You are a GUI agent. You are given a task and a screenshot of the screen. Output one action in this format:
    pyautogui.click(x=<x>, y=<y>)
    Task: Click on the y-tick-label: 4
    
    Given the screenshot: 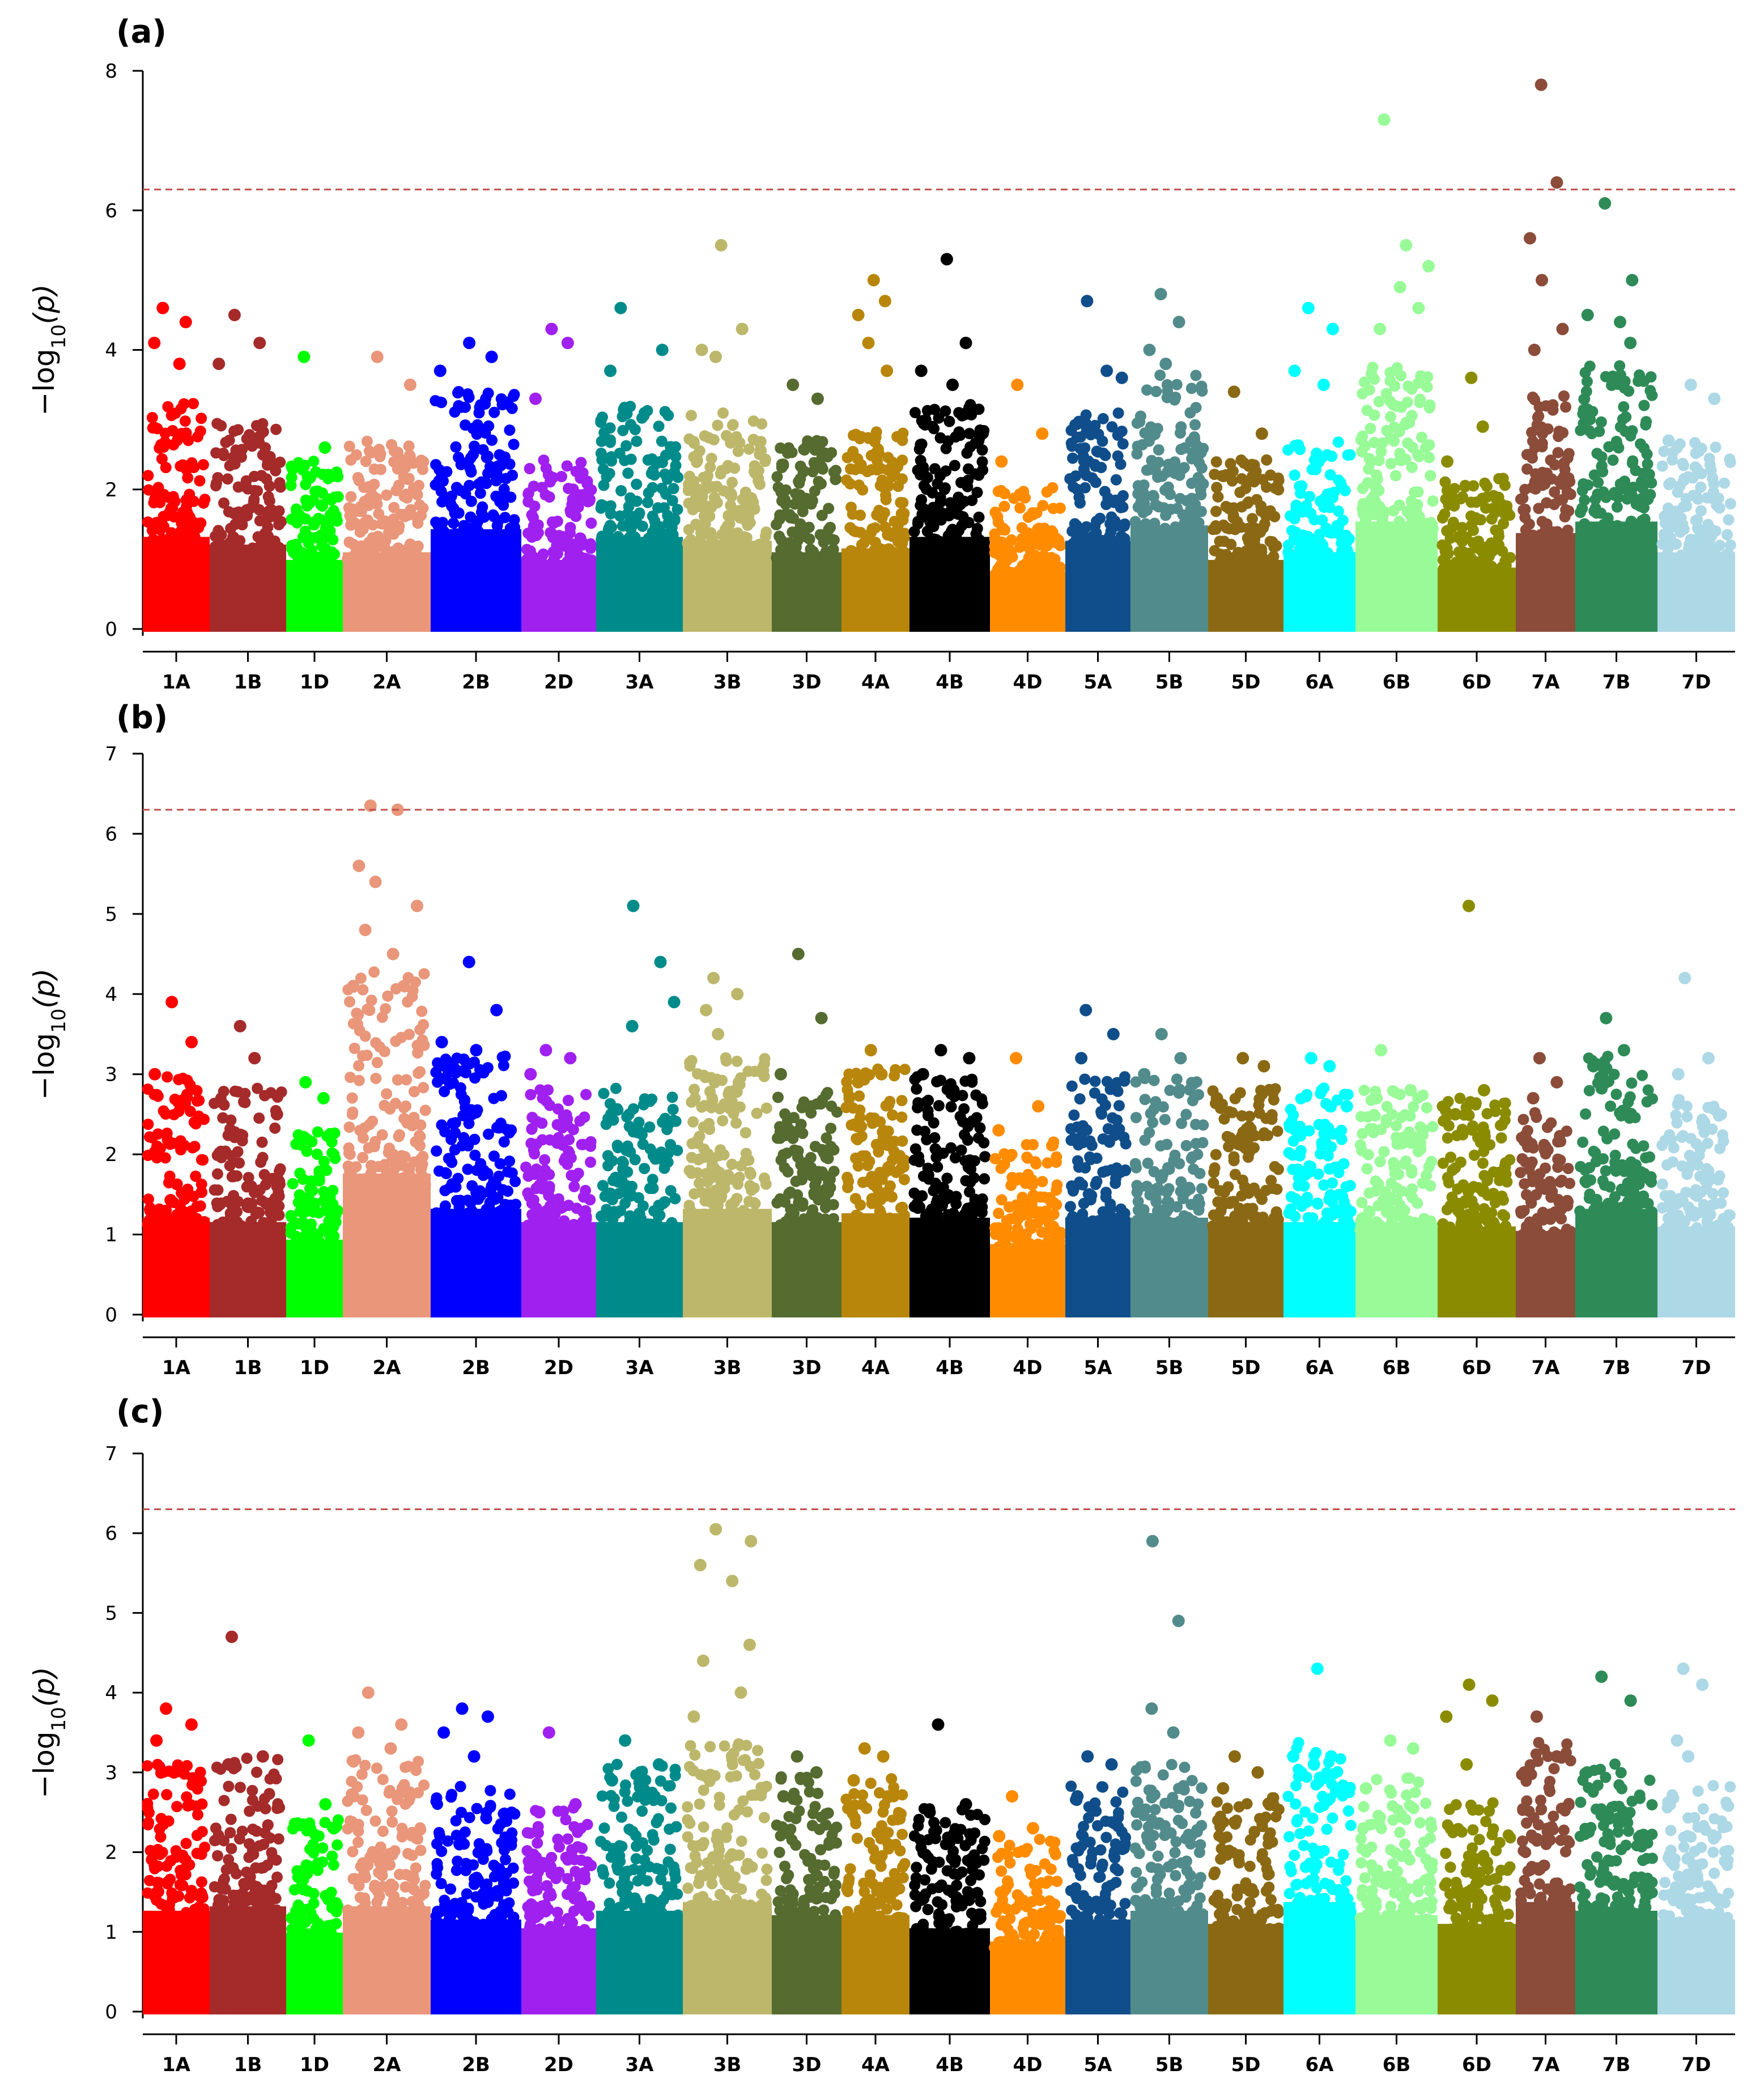 What is the action you would take?
    pyautogui.click(x=111, y=994)
    